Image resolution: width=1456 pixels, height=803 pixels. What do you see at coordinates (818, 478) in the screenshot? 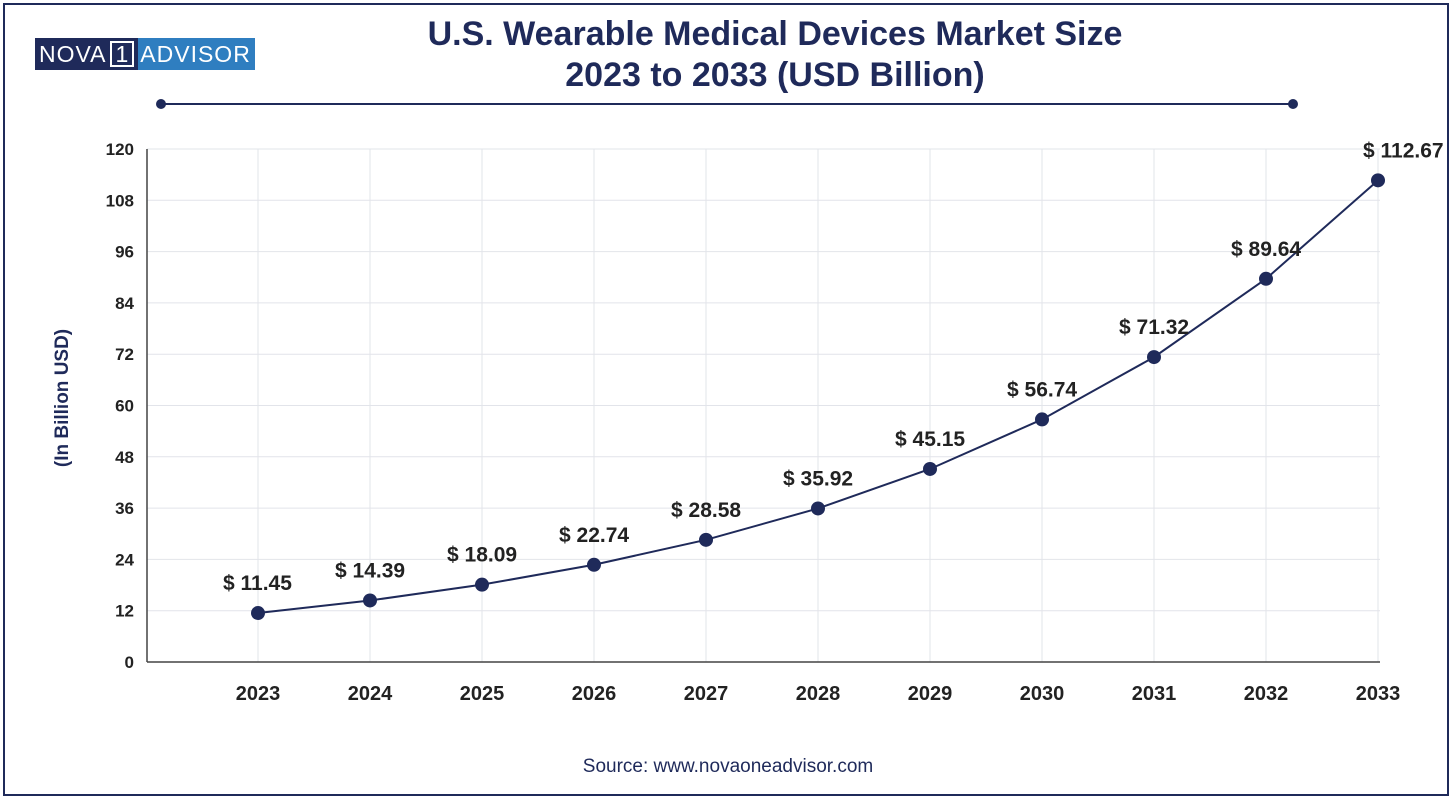
I see `data-label: $ 35.92` at bounding box center [818, 478].